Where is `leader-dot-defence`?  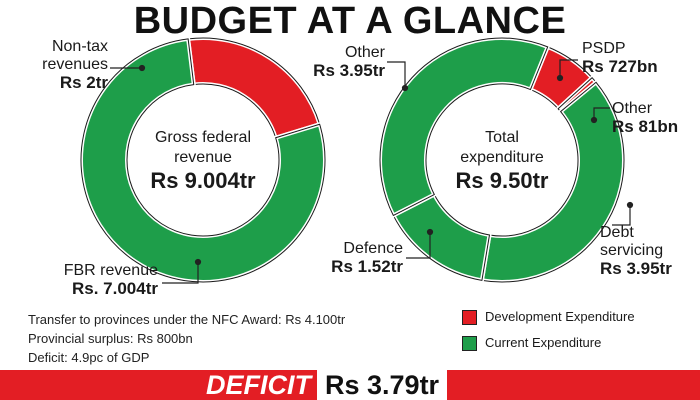
leader-dot-defence is located at coordinates (430, 232).